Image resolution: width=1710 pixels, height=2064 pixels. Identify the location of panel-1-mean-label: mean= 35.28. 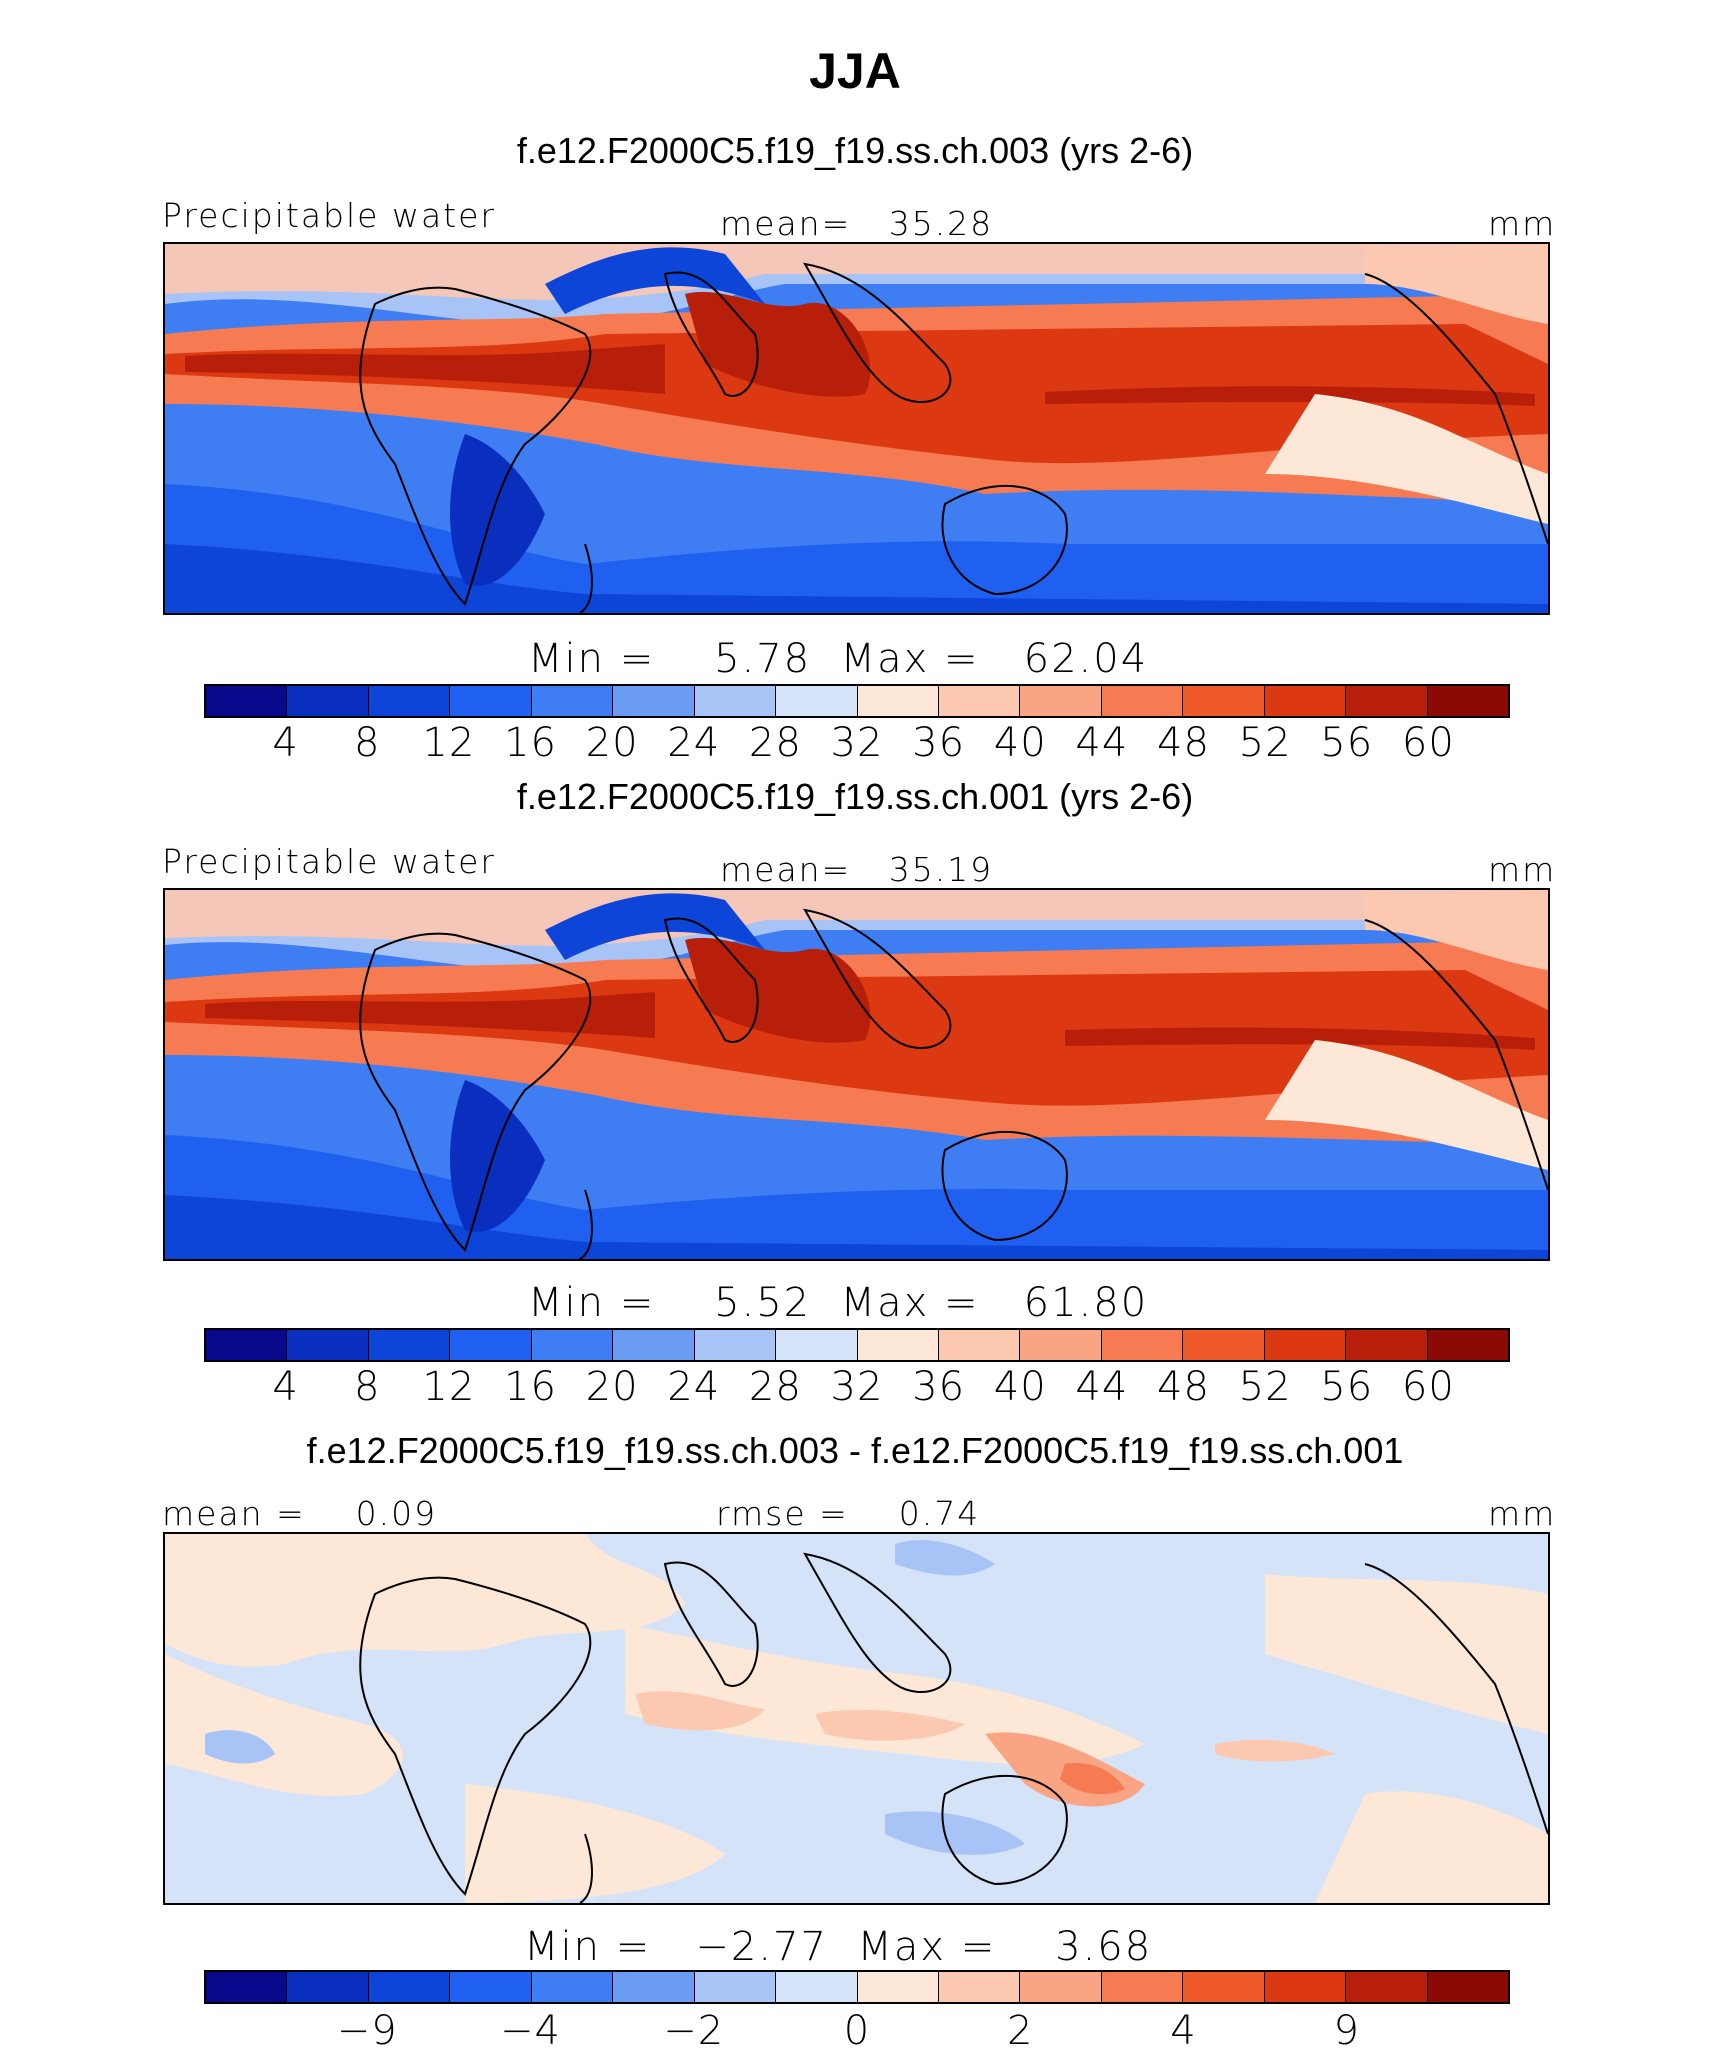
(857, 223).